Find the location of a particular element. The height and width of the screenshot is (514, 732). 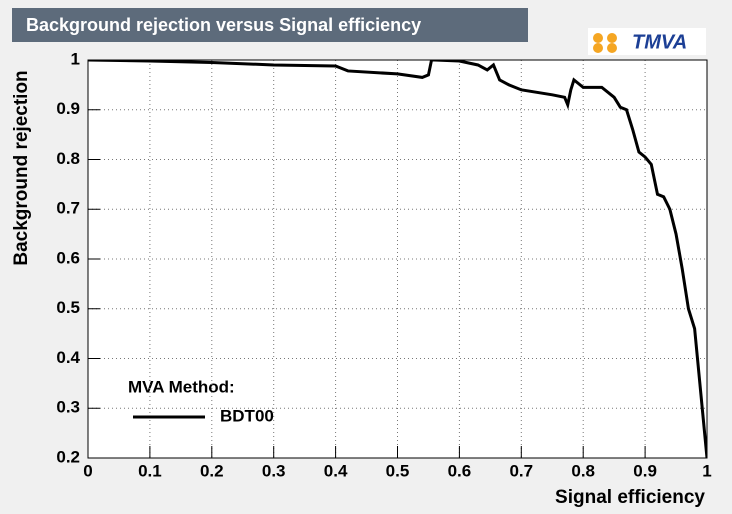

x-tick-label: 0.9 is located at coordinates (645, 470).